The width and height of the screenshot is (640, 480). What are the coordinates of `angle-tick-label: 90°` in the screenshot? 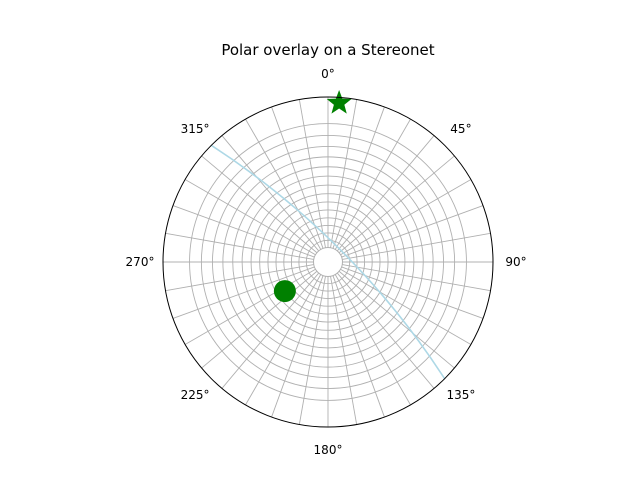 It's located at (515, 262).